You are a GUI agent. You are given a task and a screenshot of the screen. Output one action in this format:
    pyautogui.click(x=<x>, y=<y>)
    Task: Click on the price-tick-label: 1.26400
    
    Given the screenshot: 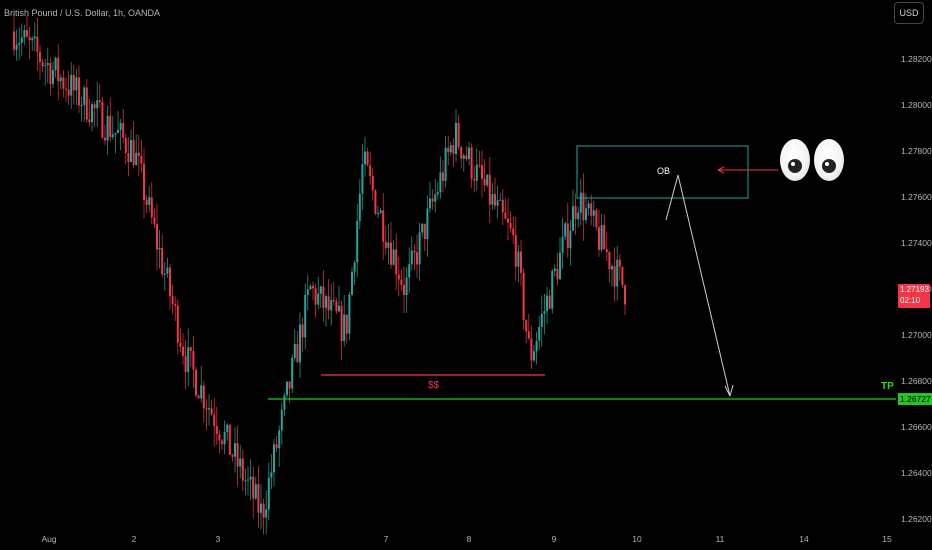 What is the action you would take?
    pyautogui.click(x=916, y=473)
    